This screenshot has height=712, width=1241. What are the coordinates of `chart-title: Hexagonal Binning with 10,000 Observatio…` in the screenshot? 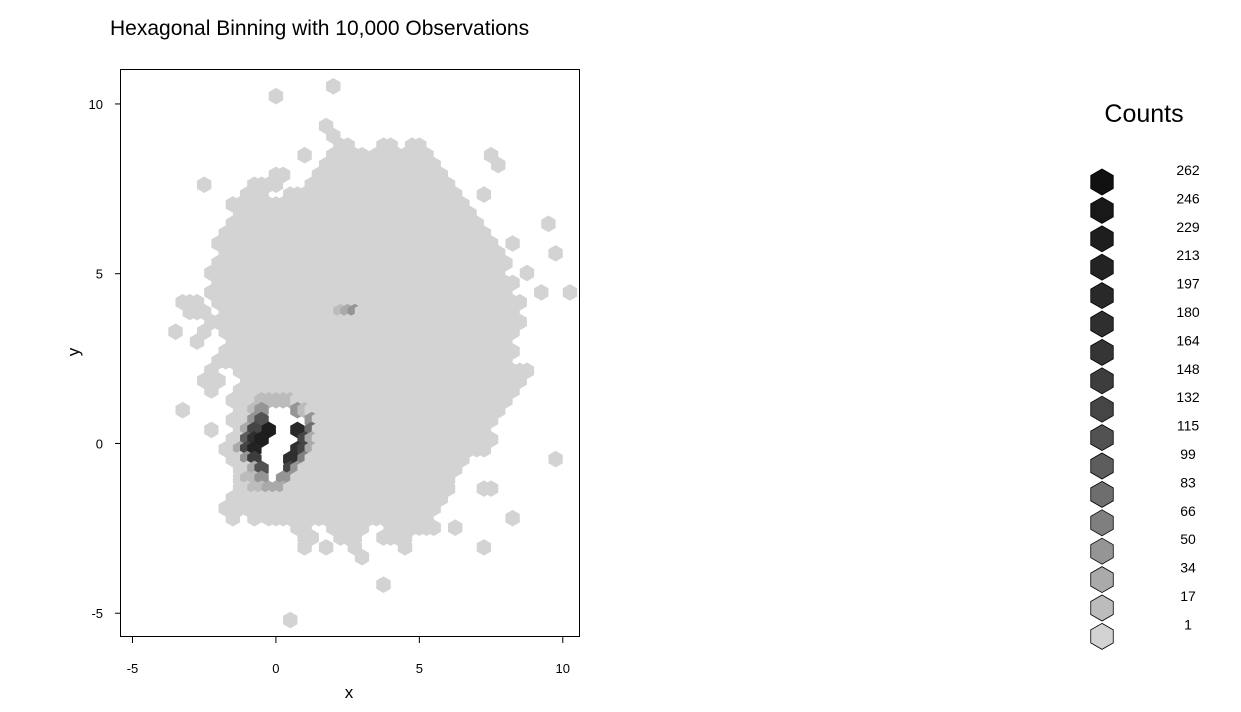 It's located at (319, 28).